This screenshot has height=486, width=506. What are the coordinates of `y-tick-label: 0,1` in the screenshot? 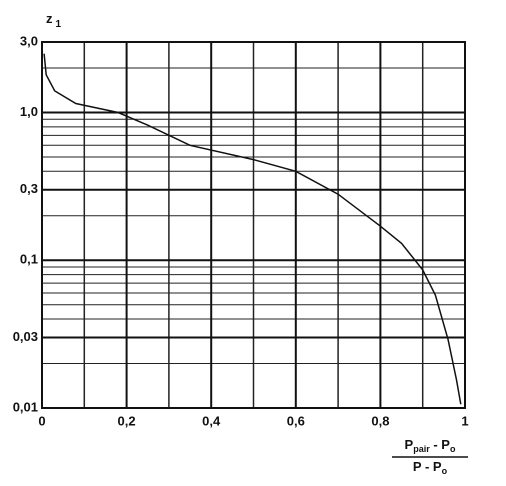 It's located at (29, 259).